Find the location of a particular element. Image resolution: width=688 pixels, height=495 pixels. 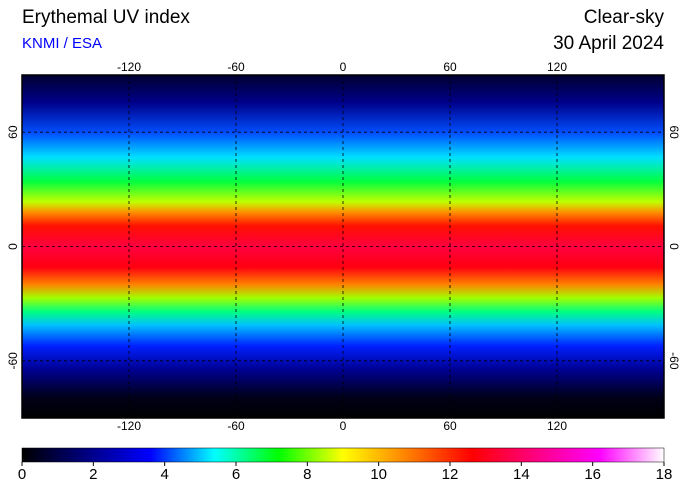

credit: KNMI / ESA is located at coordinates (62, 43).